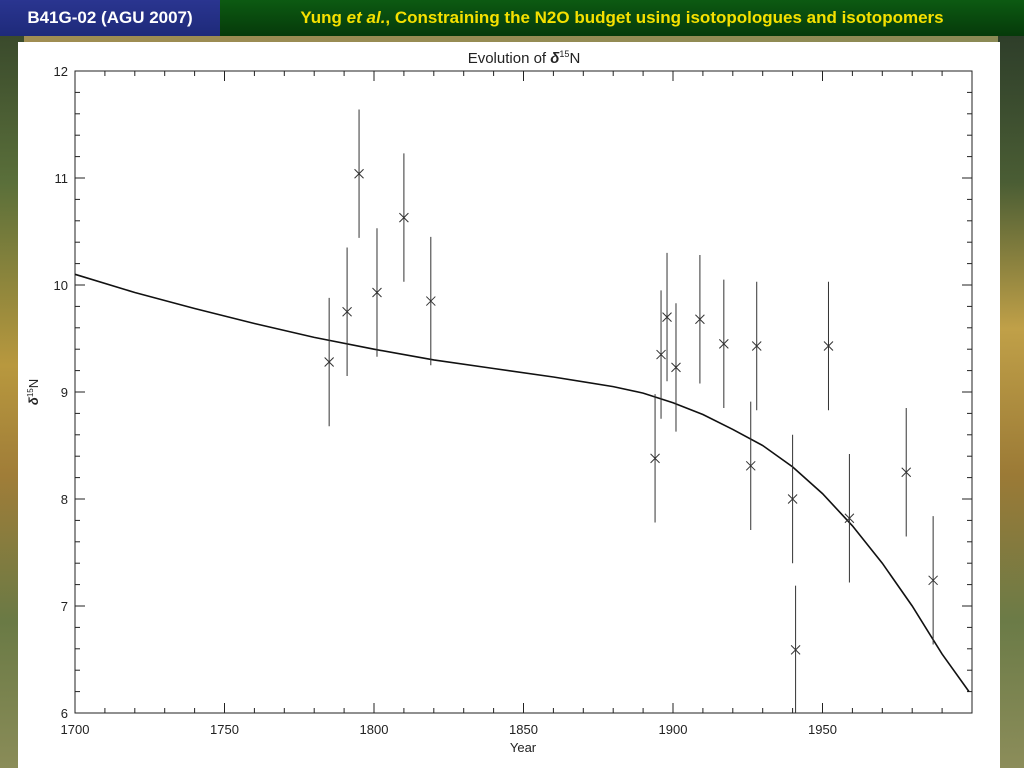  What do you see at coordinates (61, 71) in the screenshot?
I see `y-tick-label: 12` at bounding box center [61, 71].